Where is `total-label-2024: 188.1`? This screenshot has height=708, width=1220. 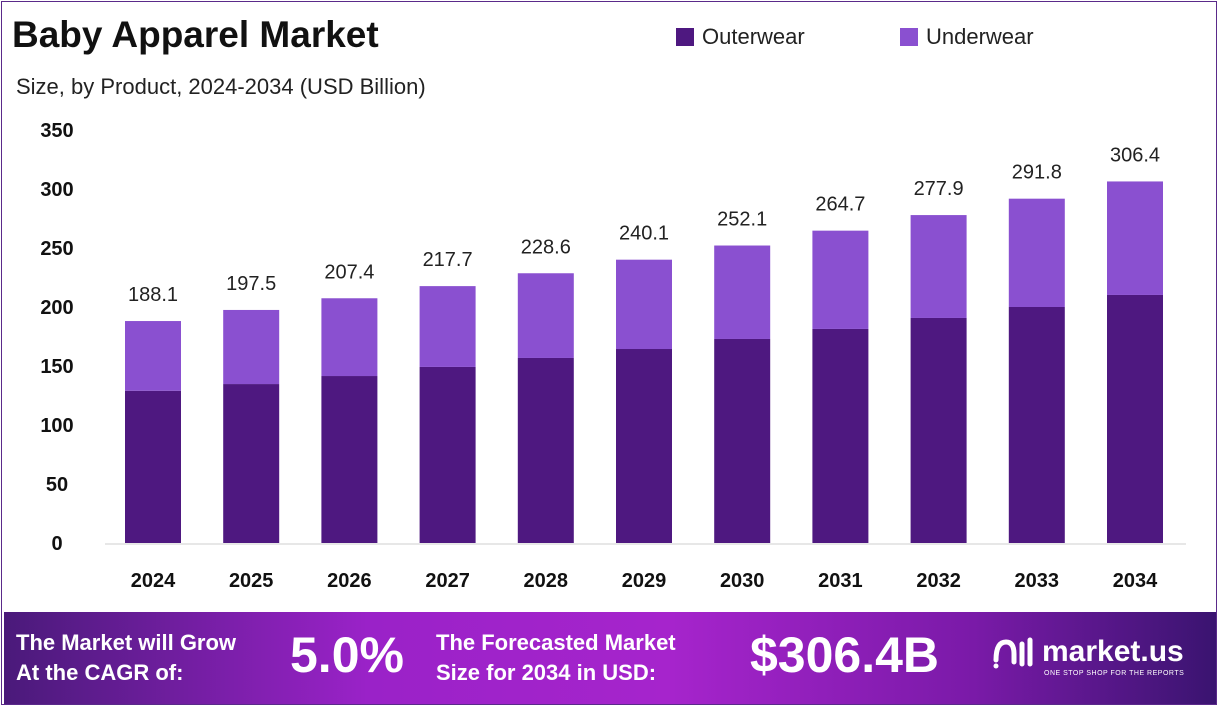
total-label-2024: 188.1 is located at coordinates (153, 295).